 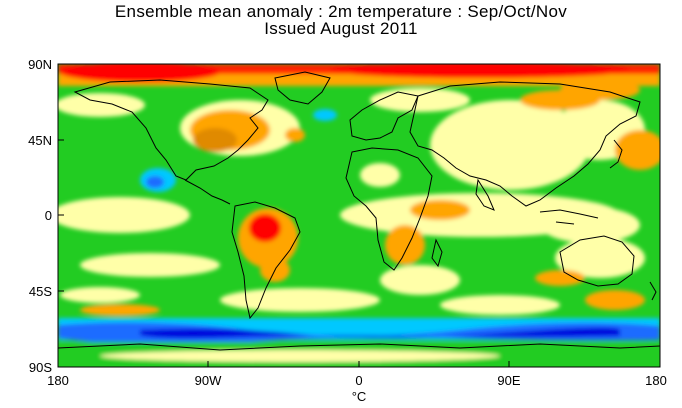 I want to click on lon-label-90w: 90W, so click(x=208, y=380).